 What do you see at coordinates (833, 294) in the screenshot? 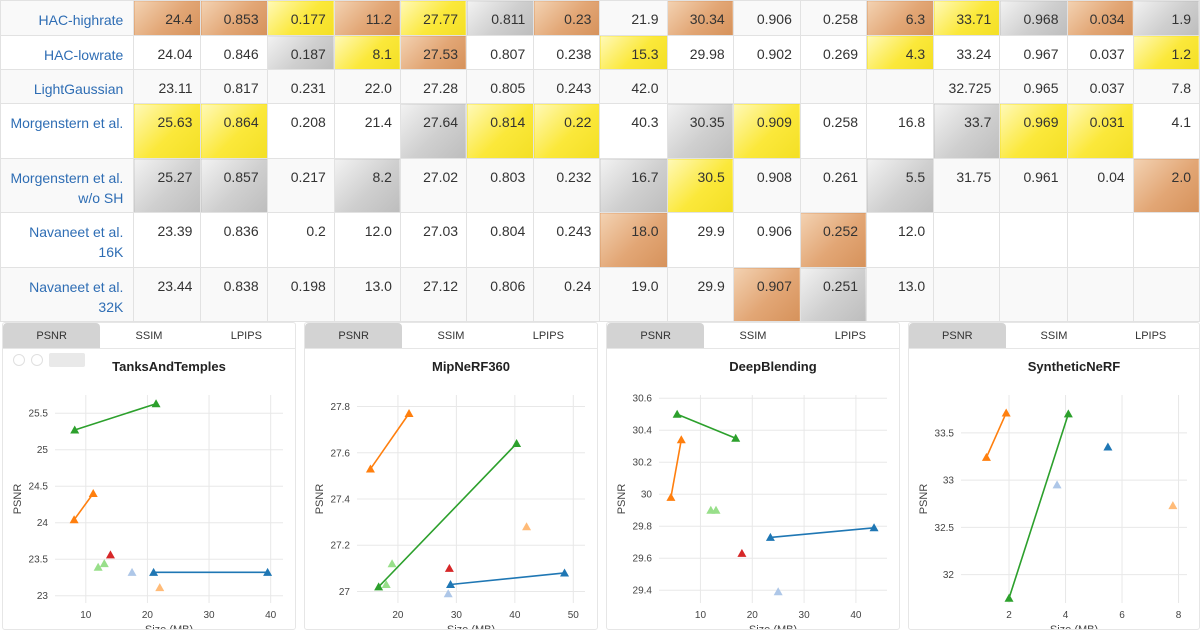
I see `metric-cell: 0.251` at bounding box center [833, 294].